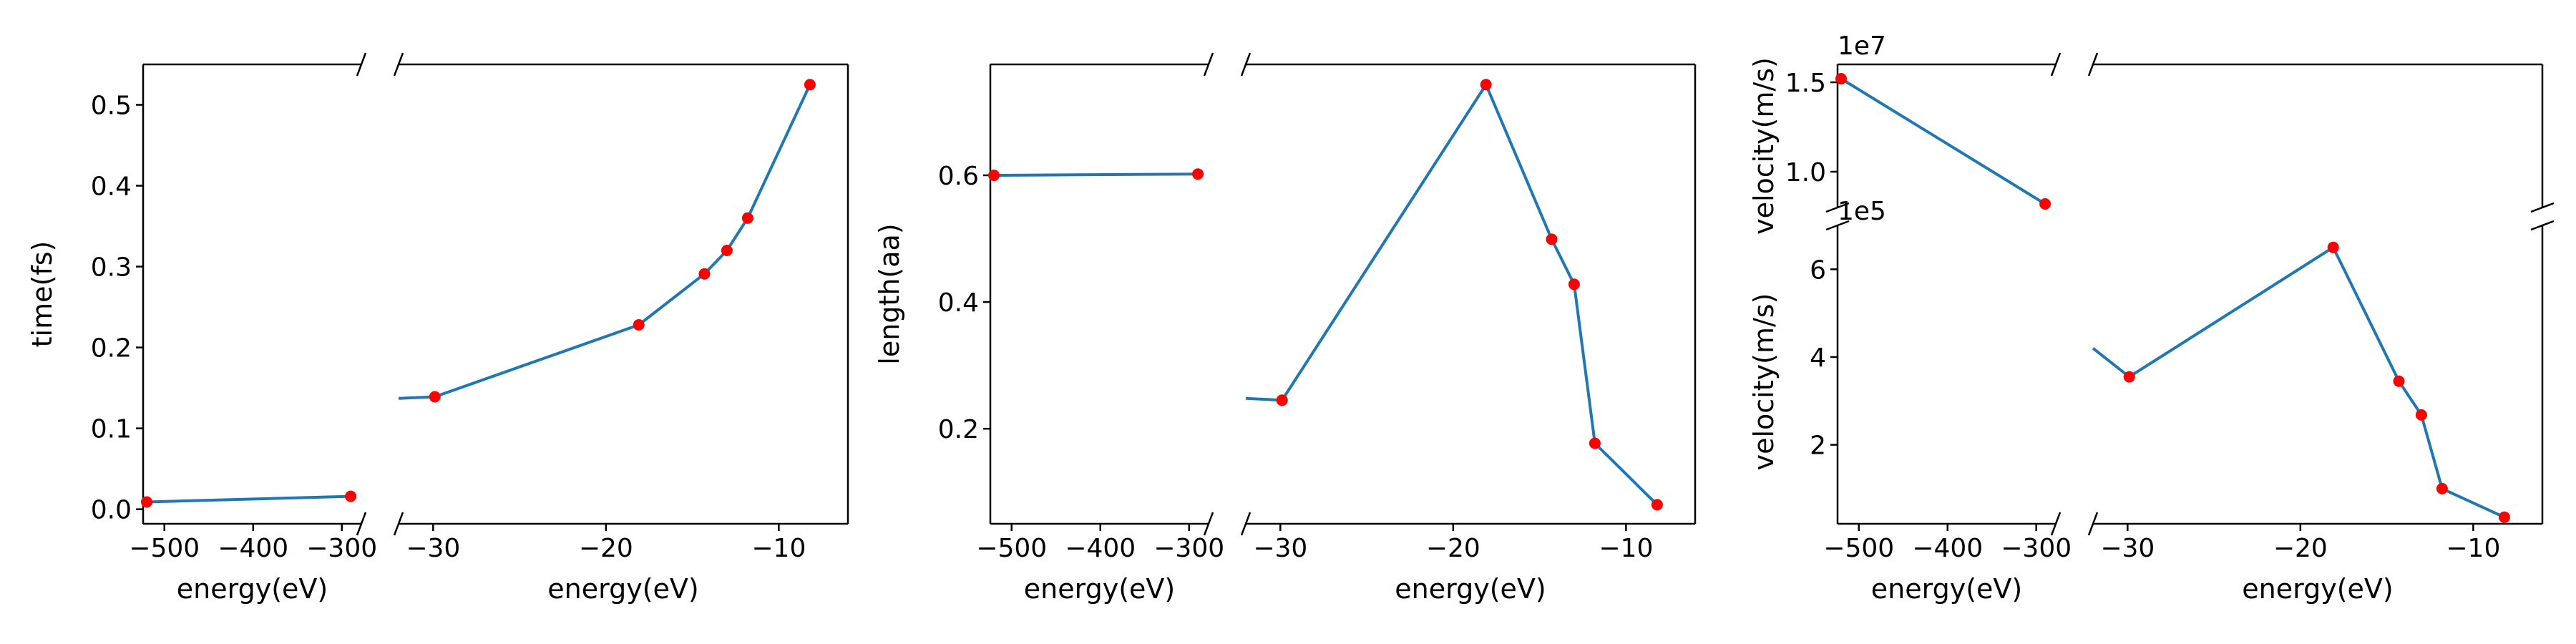  I want to click on chart3-left-series-line, so click(1943, 141).